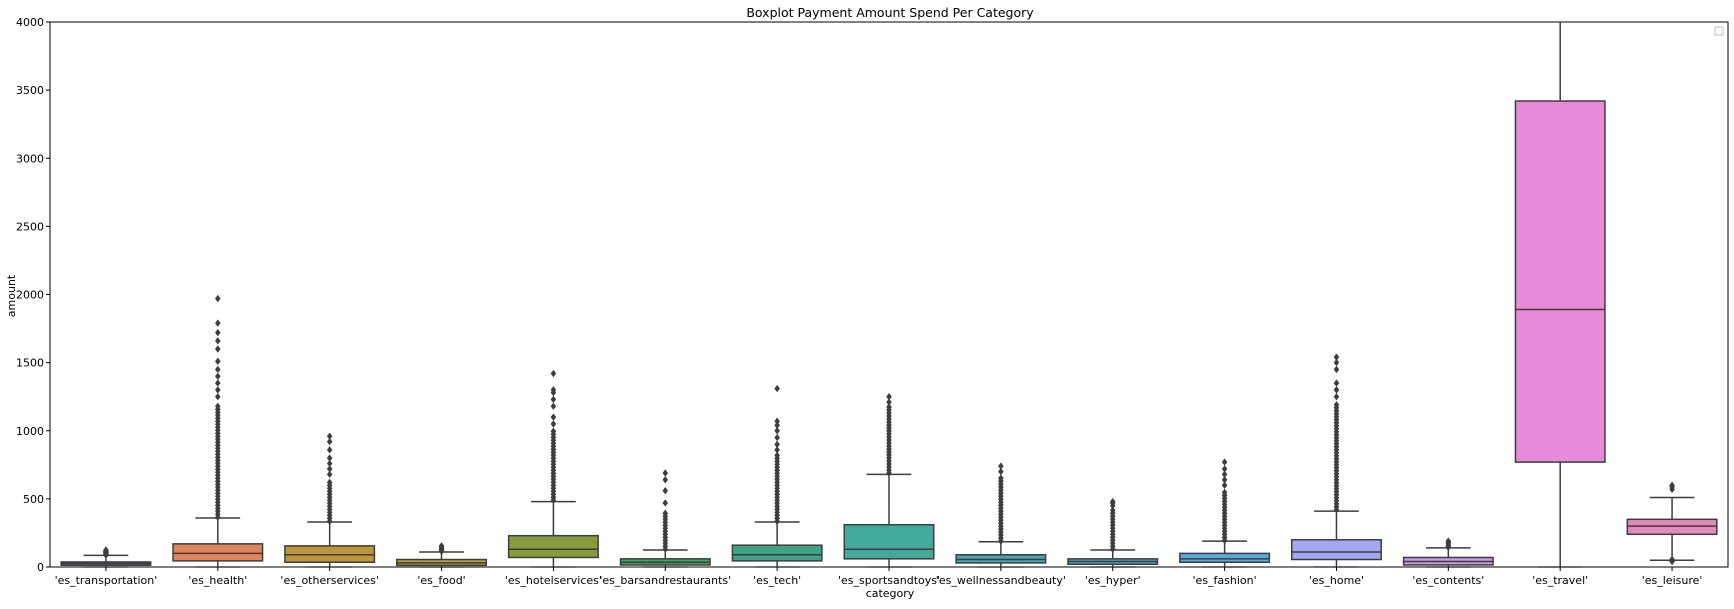 The height and width of the screenshot is (609, 1734). Describe the element at coordinates (1001, 580) in the screenshot. I see `x-tick-label: 'es_wellnessandbeauty'` at that location.